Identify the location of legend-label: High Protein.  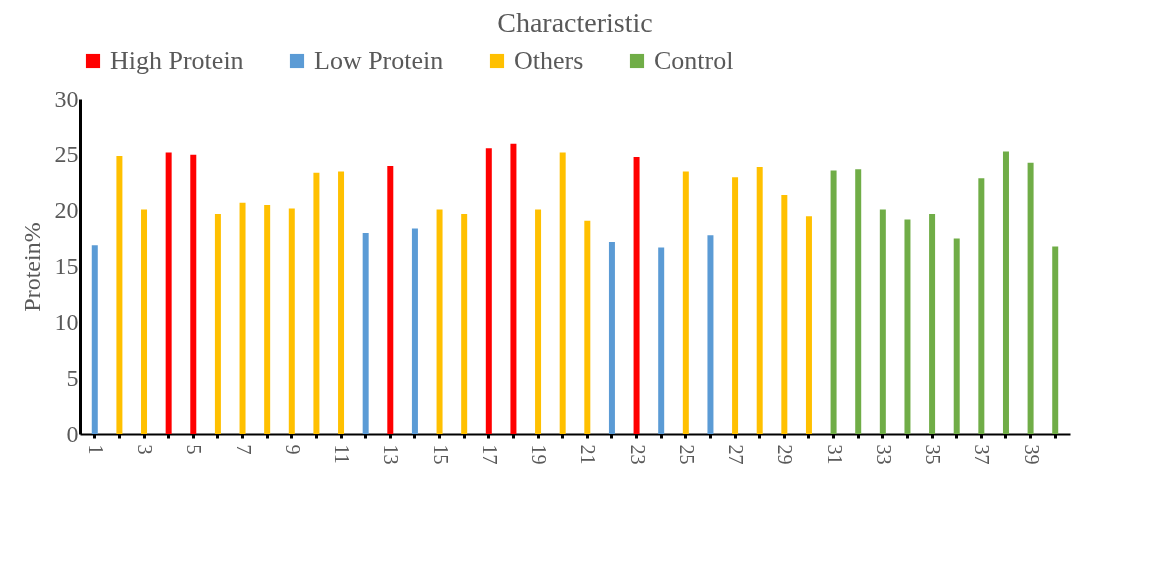
(177, 60).